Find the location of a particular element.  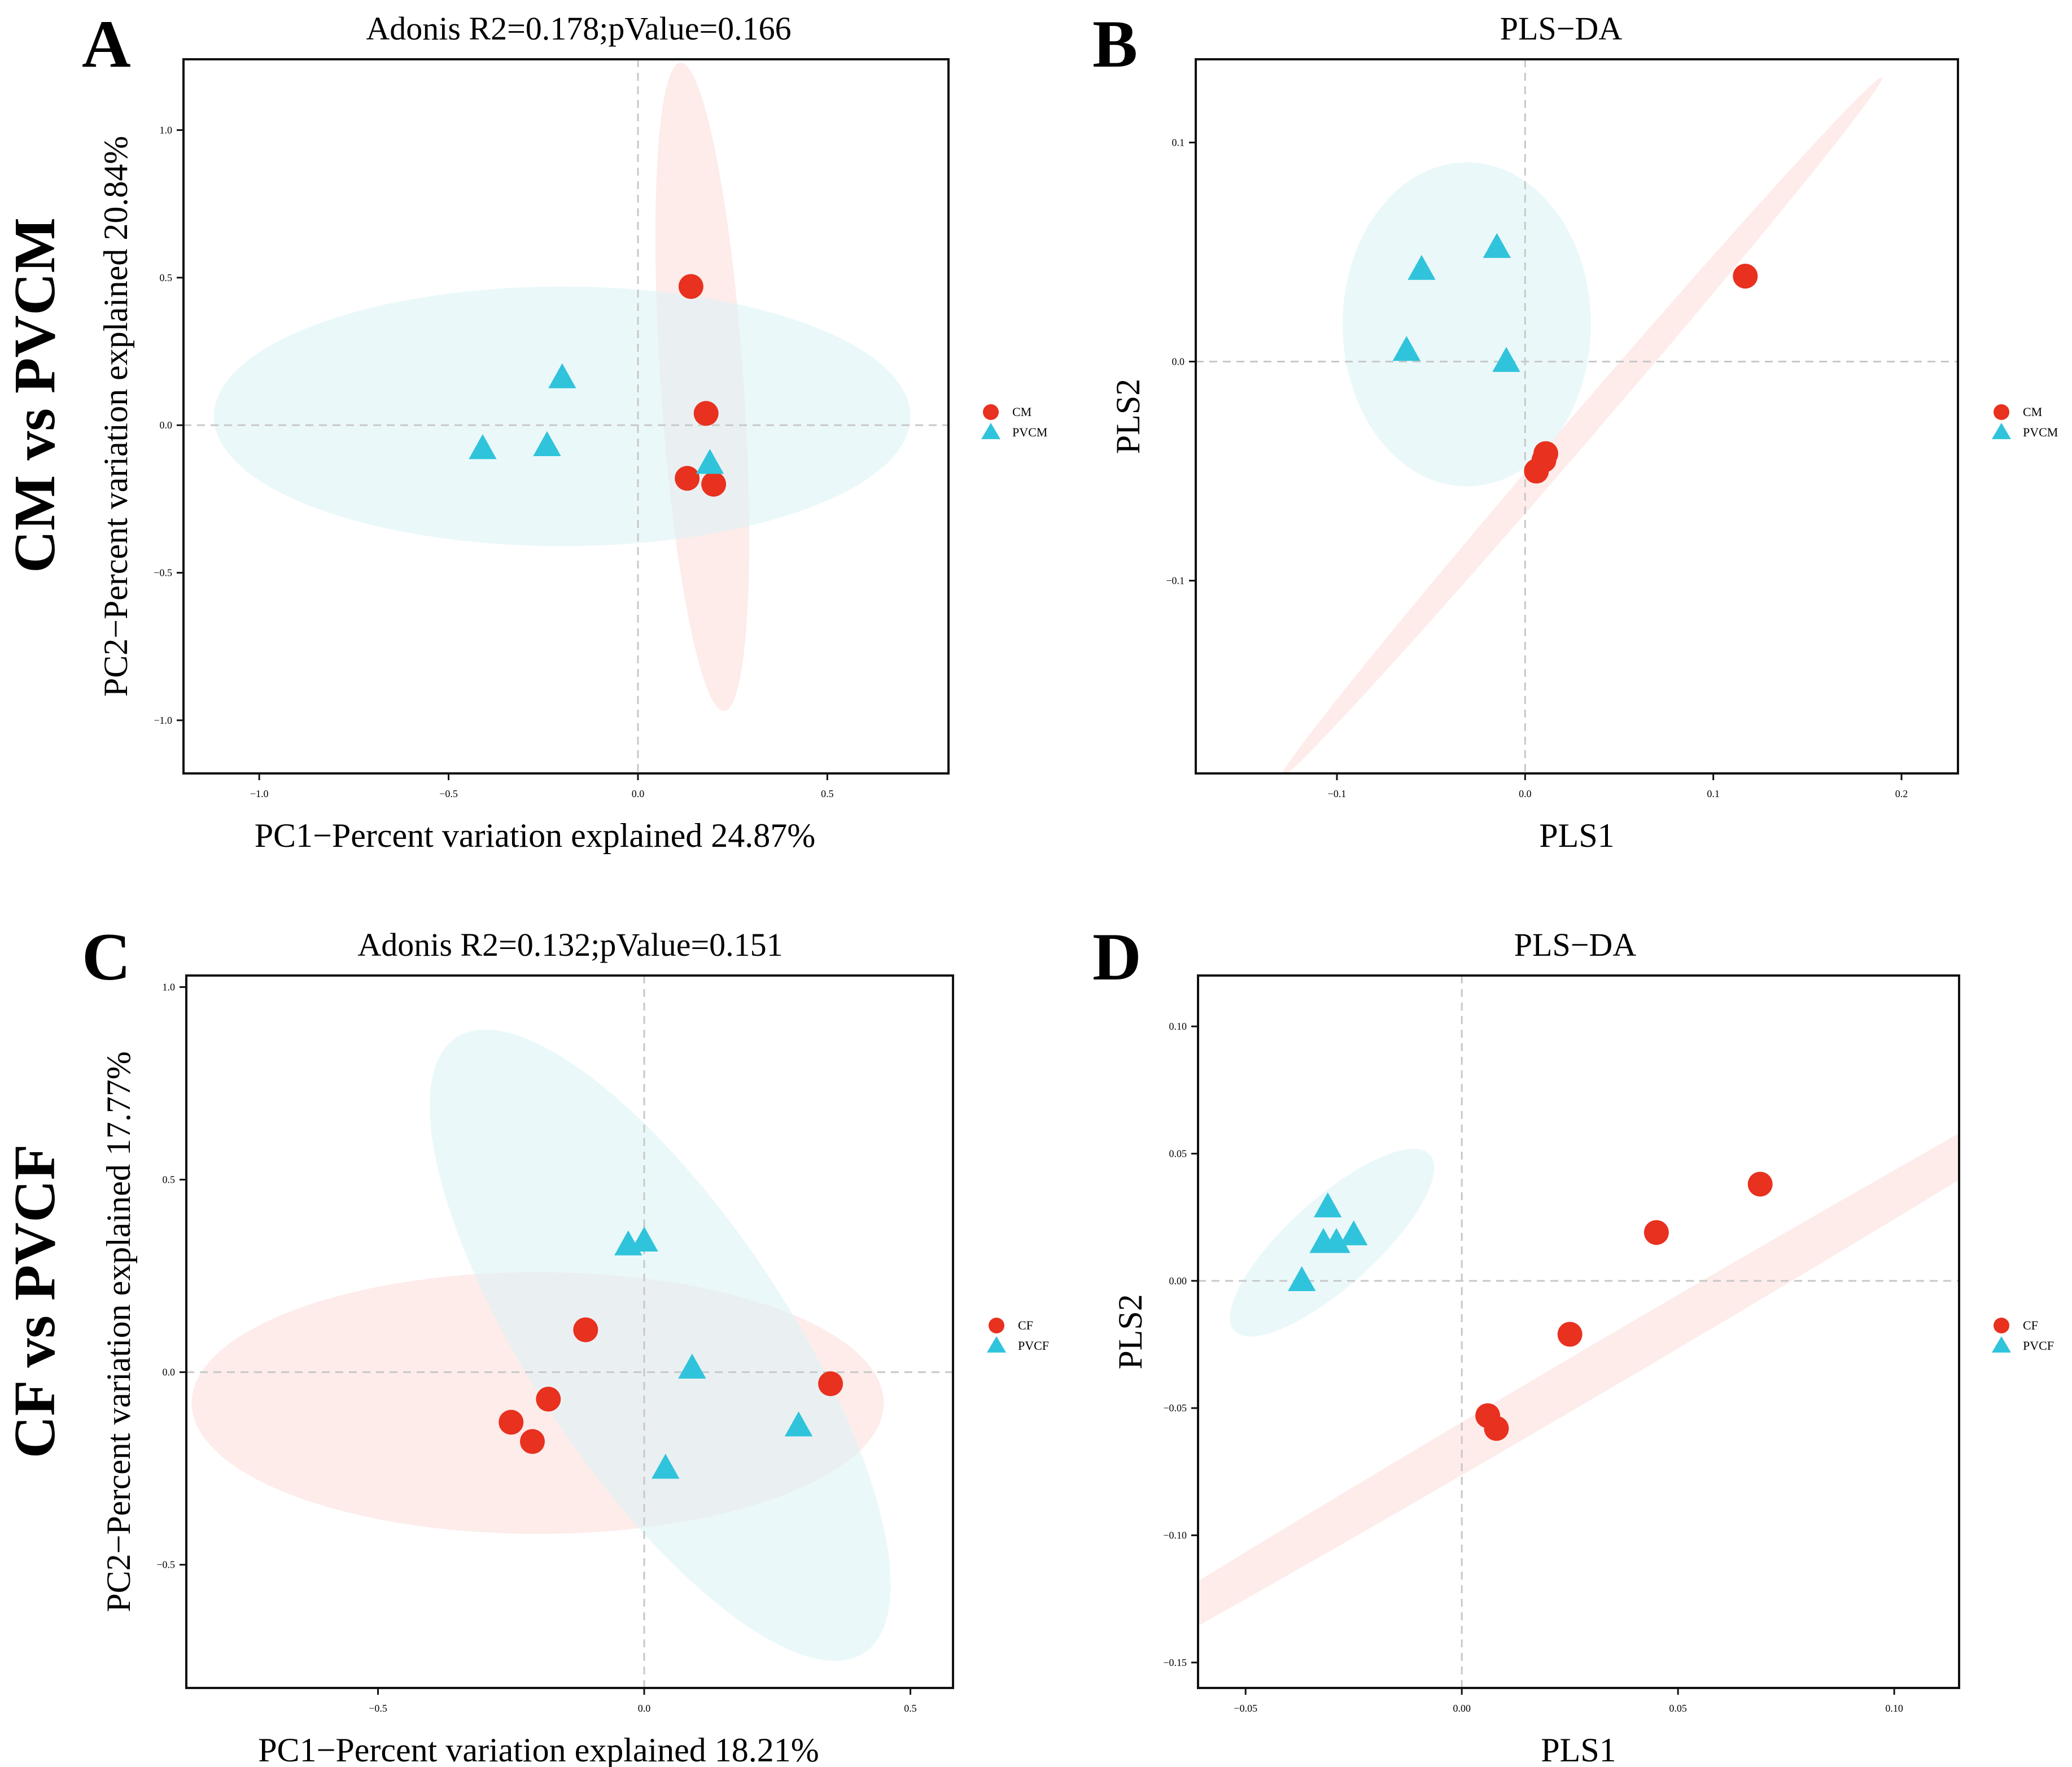

panel-a-legend: CM PVCM is located at coordinates (1014, 422).